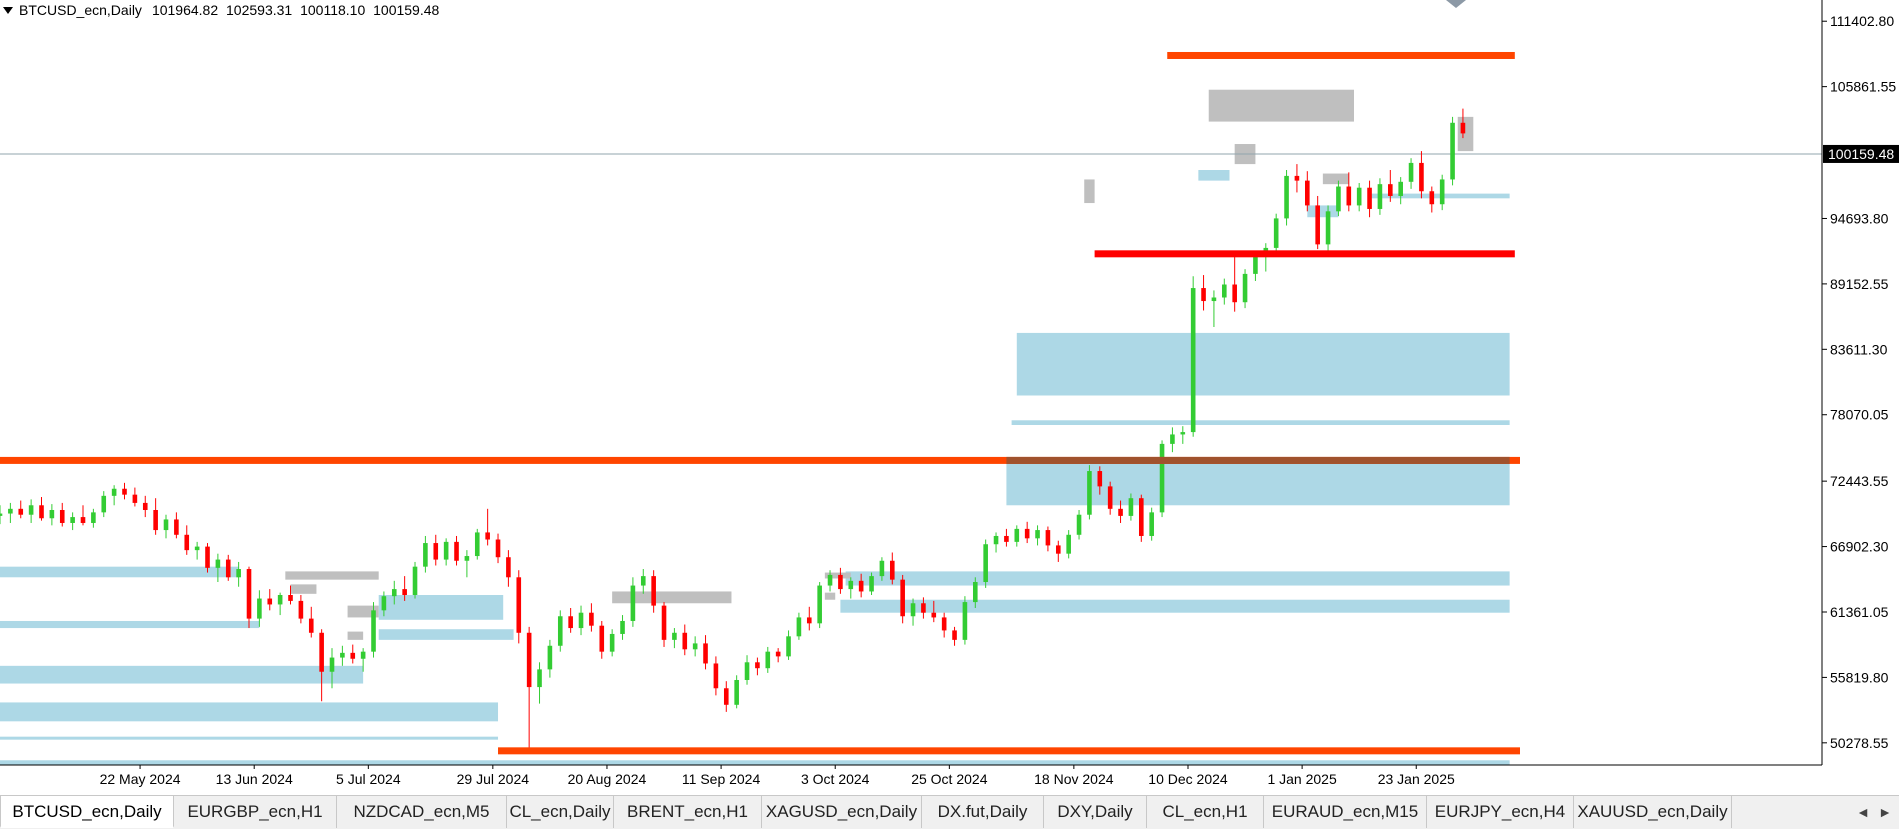  What do you see at coordinates (1863, 812) in the screenshot?
I see `tab-scroll-left-icon: ◄` at bounding box center [1863, 812].